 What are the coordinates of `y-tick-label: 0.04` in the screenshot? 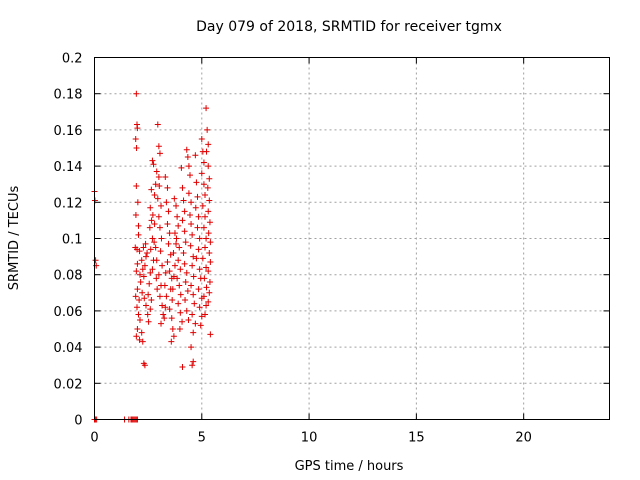 It's located at (68, 348).